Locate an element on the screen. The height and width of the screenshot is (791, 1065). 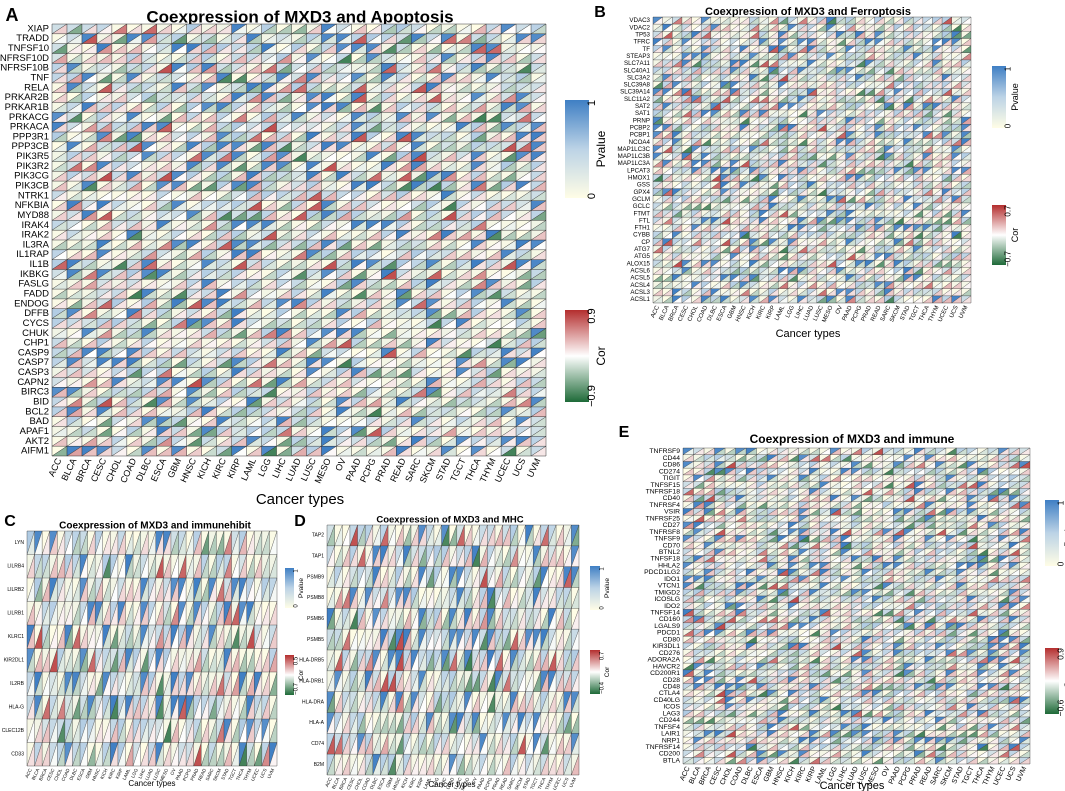
category-label: UVM is located at coordinates (534, 468).